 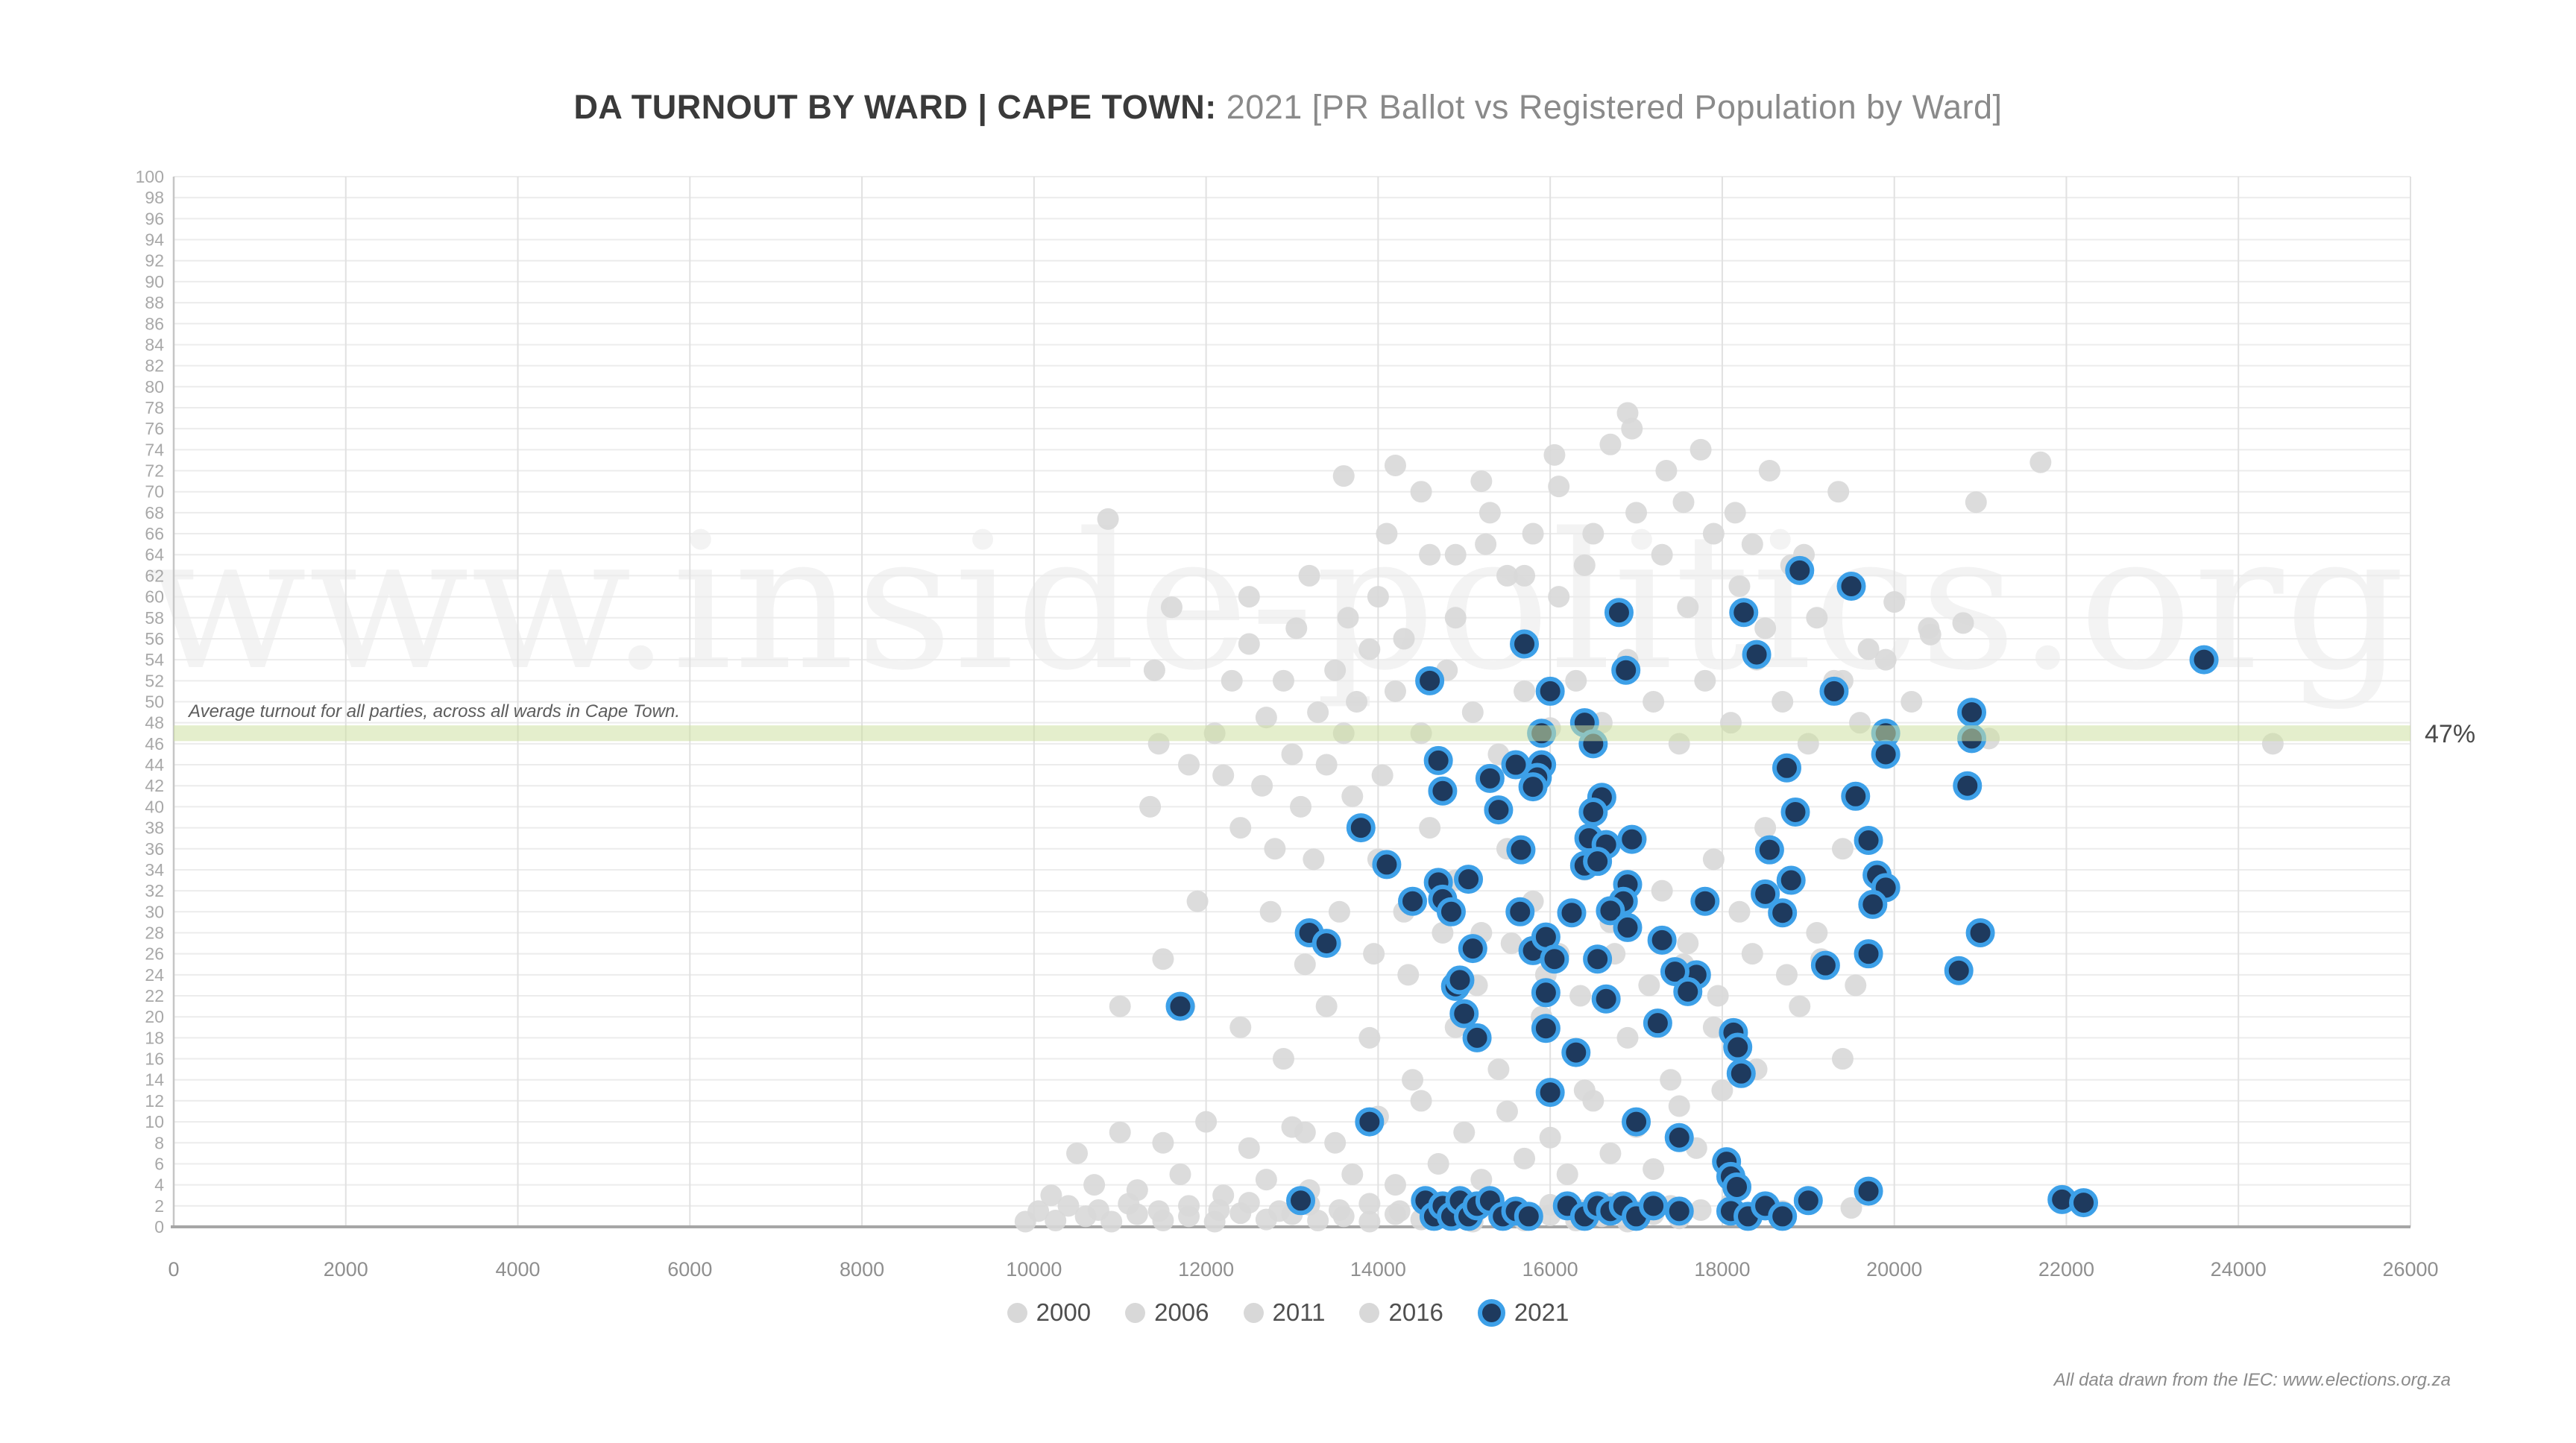 What do you see at coordinates (154, 911) in the screenshot?
I see `y-tick-label: 30` at bounding box center [154, 911].